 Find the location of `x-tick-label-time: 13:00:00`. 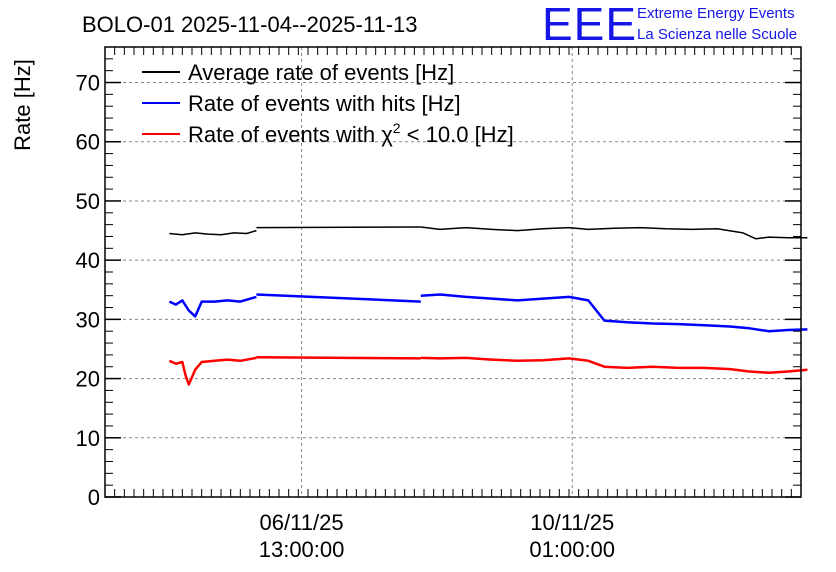

x-tick-label-time: 13:00:00 is located at coordinates (302, 549).